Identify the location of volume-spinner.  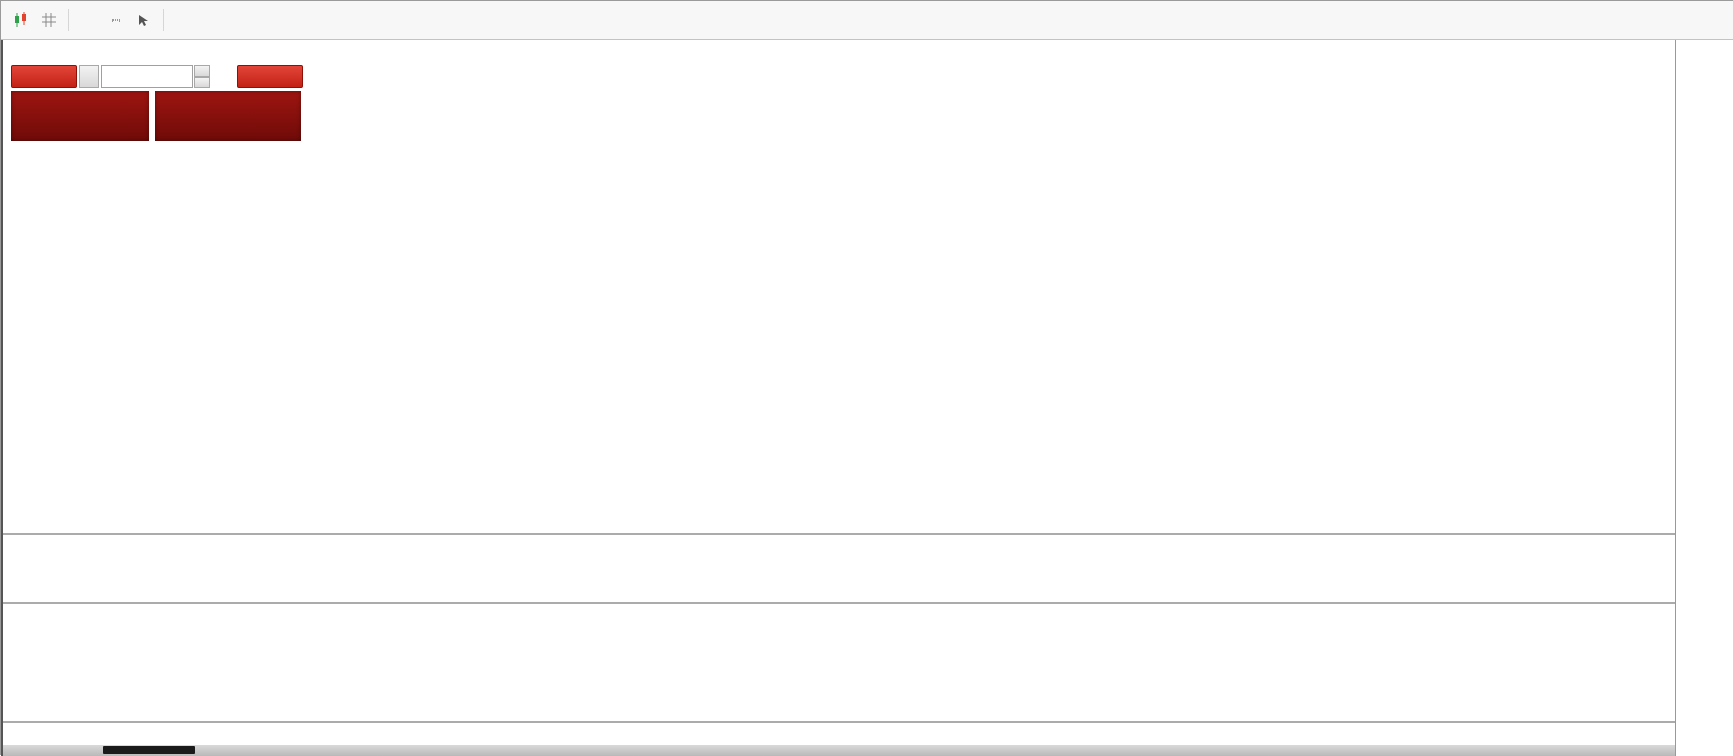
(202, 76).